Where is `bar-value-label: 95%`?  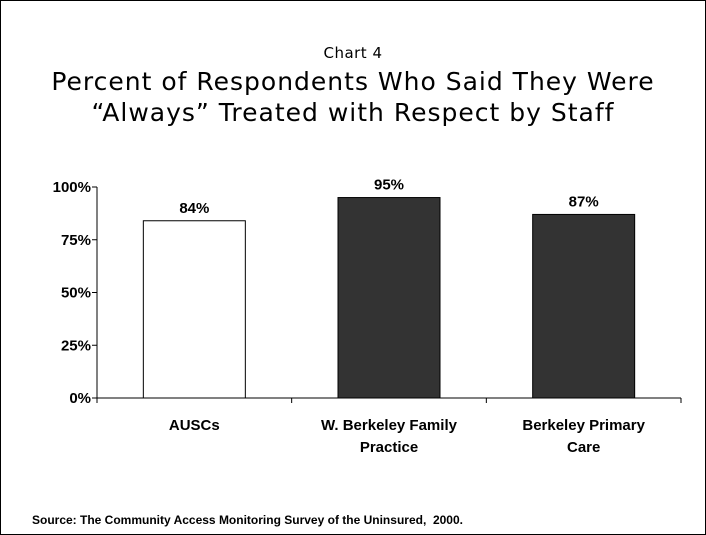 bar-value-label: 95% is located at coordinates (389, 185).